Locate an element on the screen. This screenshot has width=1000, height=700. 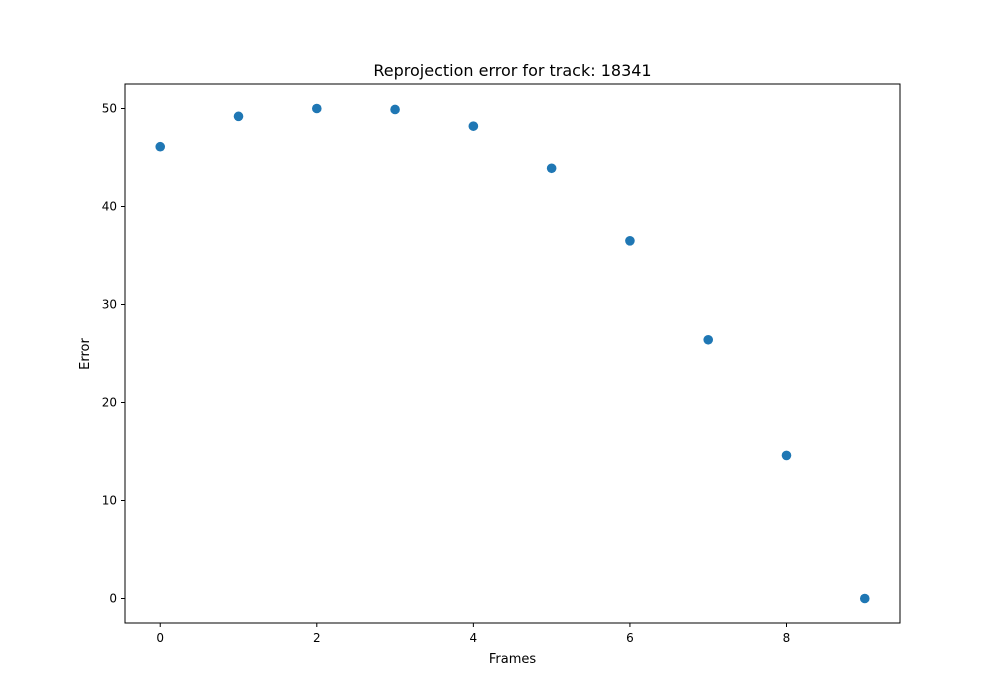
y-tick-label: 0 is located at coordinates (113, 599).